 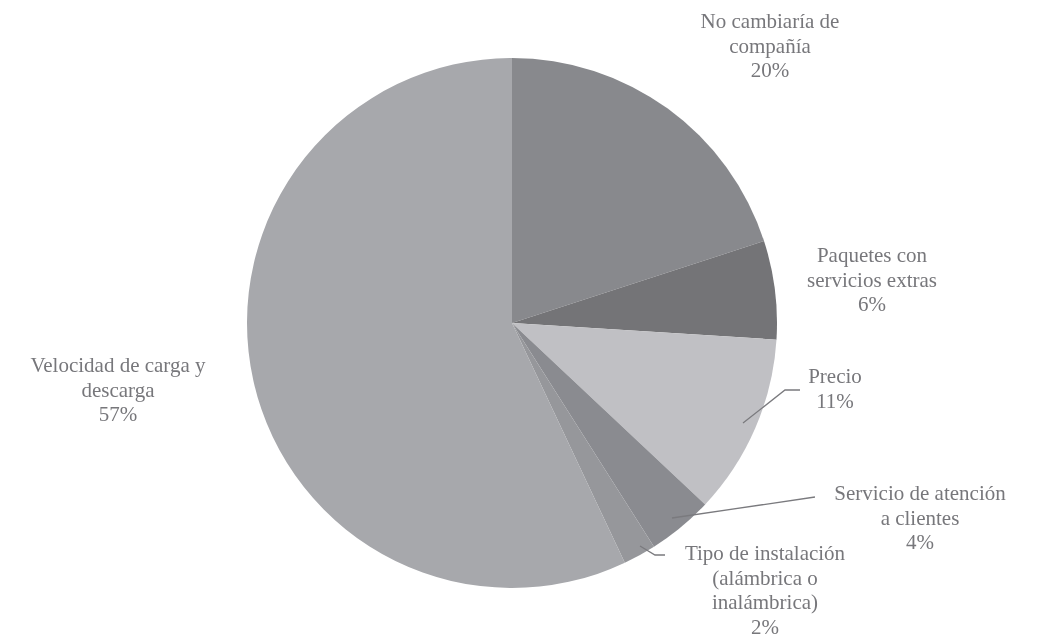 What do you see at coordinates (770, 70) in the screenshot?
I see `data-label: 20%` at bounding box center [770, 70].